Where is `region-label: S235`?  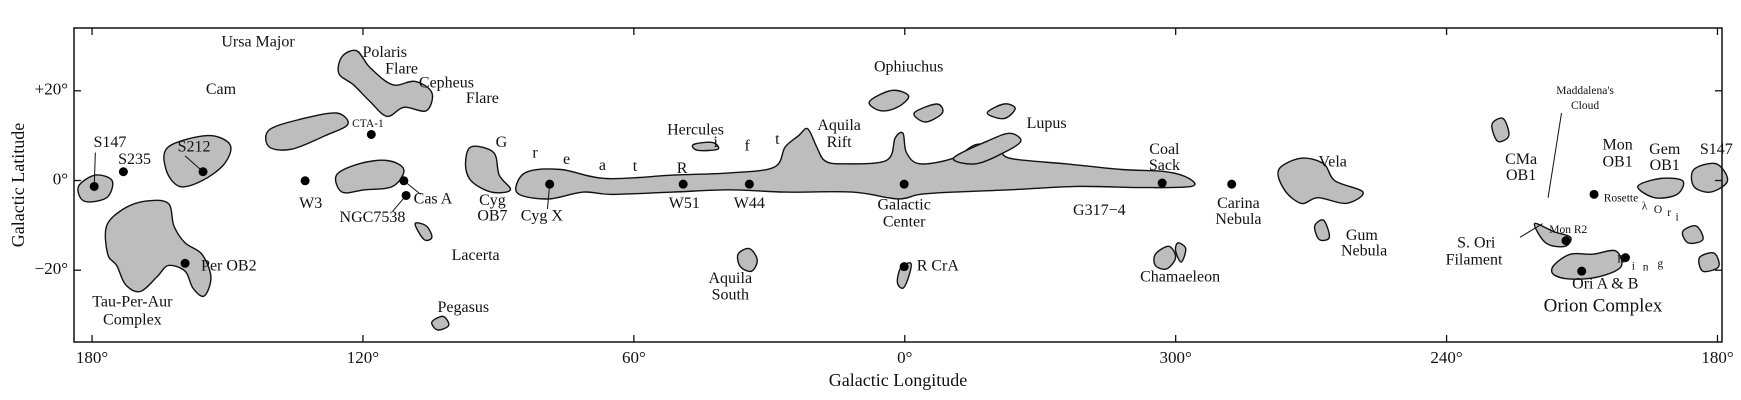
region-label: S235 is located at coordinates (134, 159).